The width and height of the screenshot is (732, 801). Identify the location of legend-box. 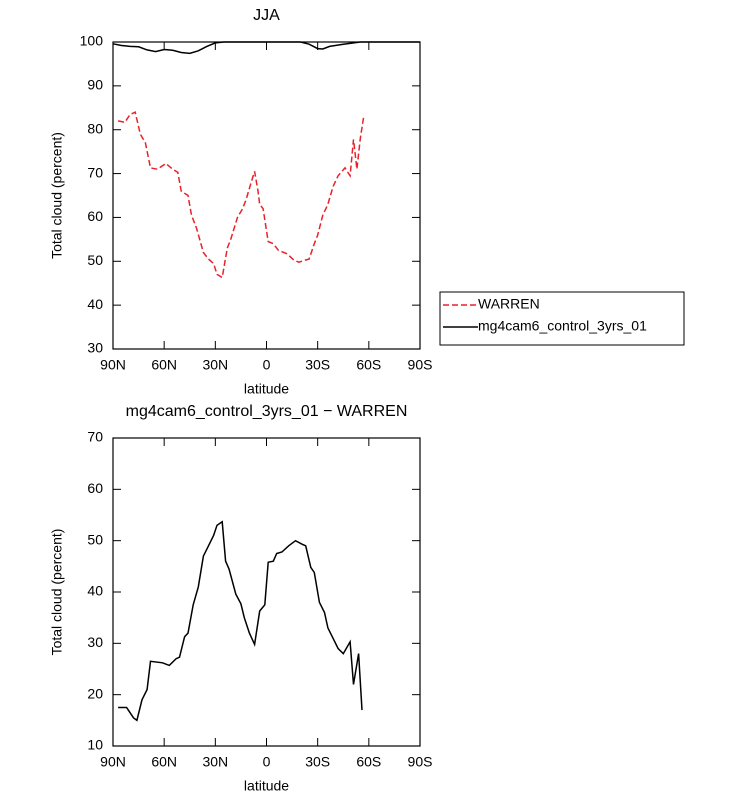
(562, 318).